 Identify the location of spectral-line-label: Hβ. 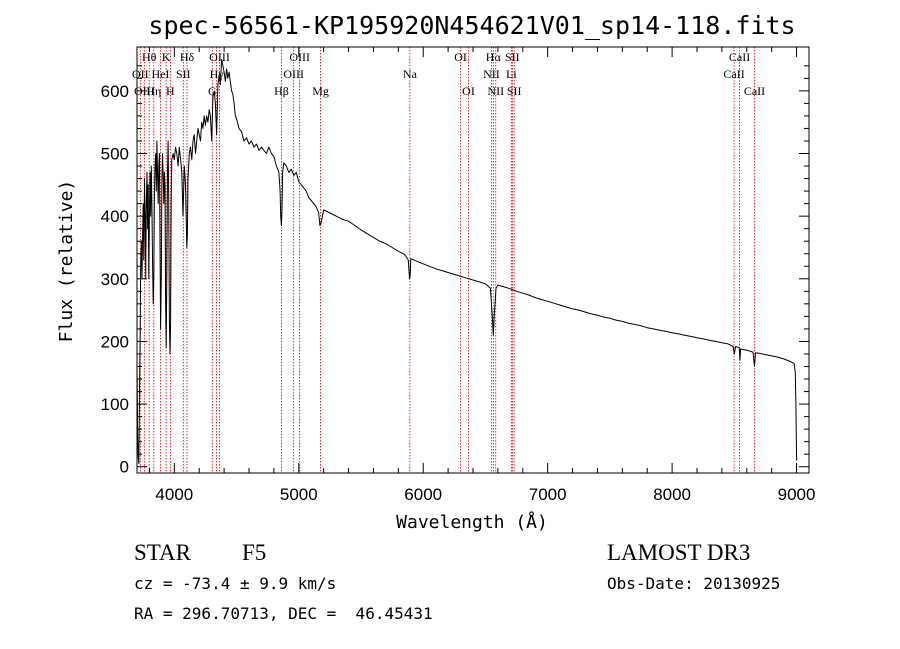
(281, 91).